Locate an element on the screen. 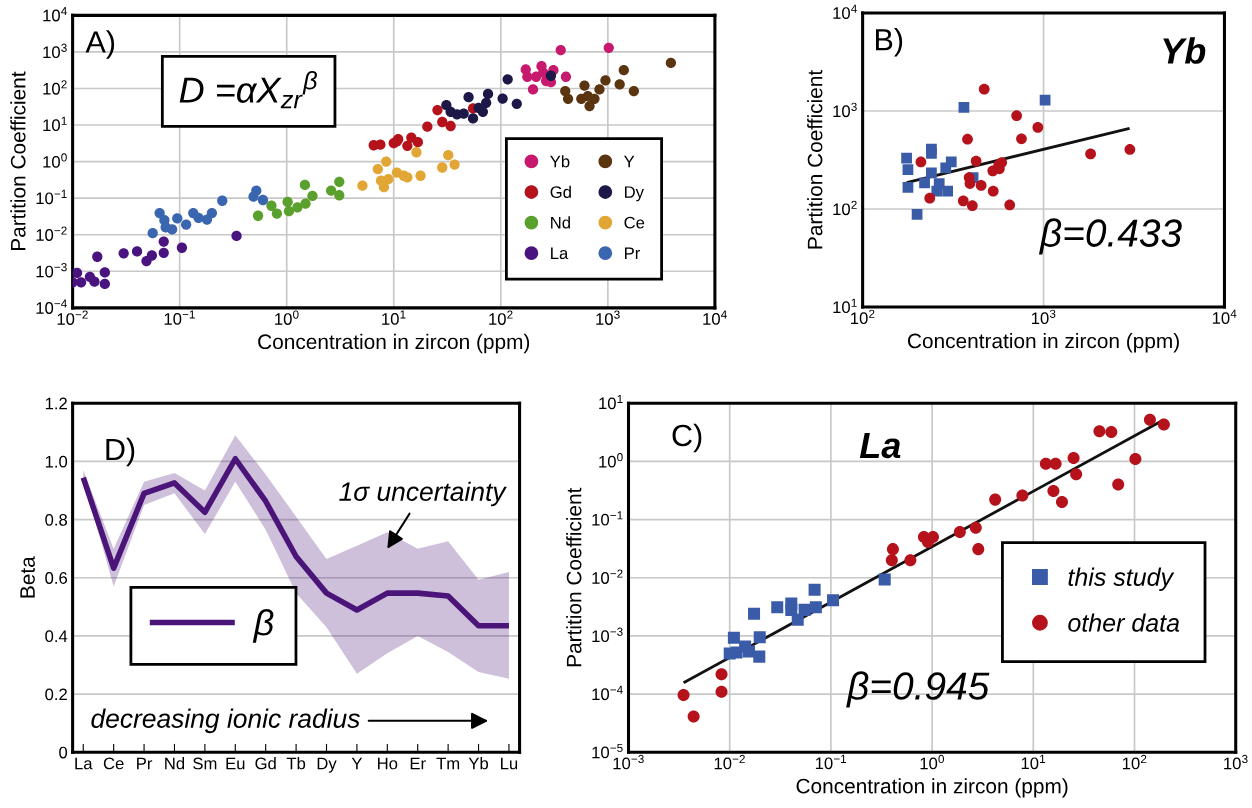  legend-label: other data is located at coordinates (1124, 622).